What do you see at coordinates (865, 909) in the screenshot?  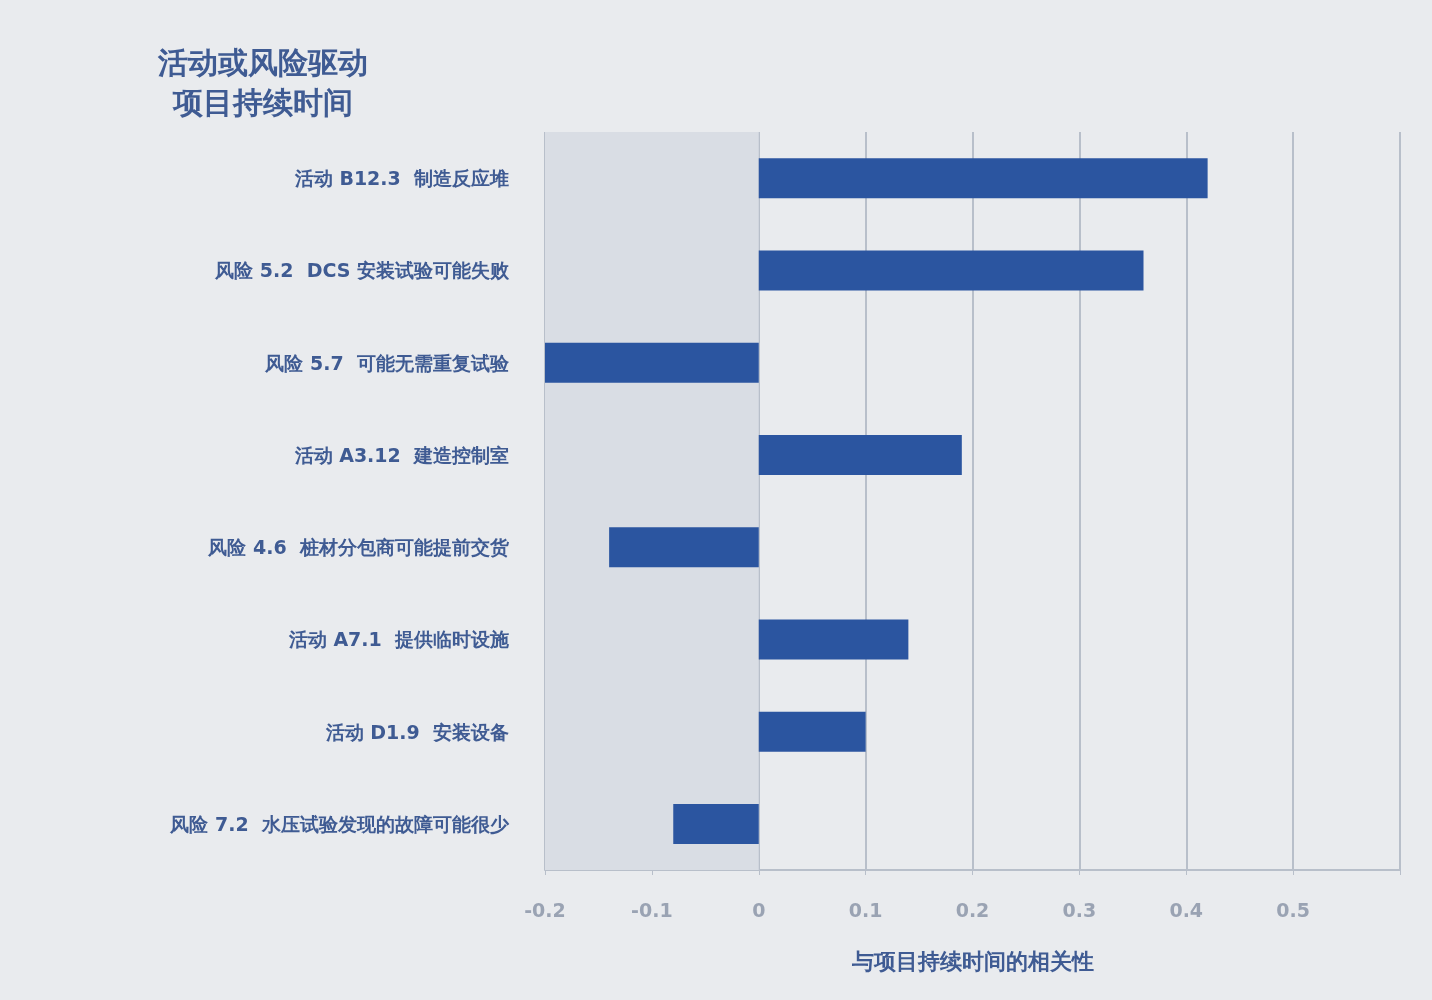 I see `x-tick-label: 0.1` at bounding box center [865, 909].